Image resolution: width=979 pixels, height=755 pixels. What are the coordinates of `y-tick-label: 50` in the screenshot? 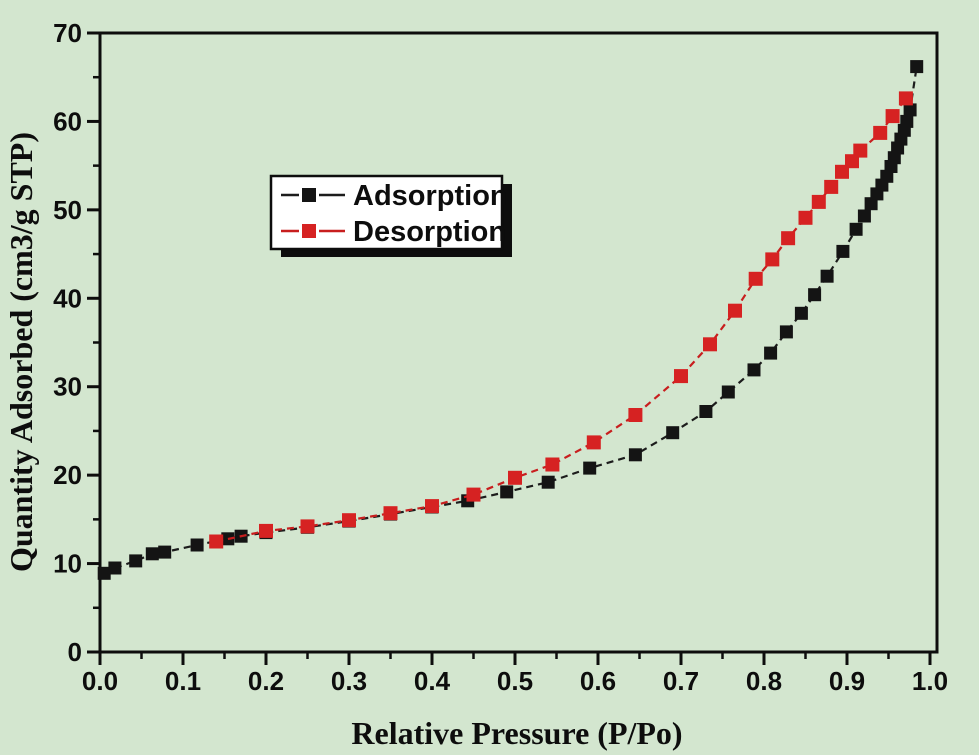 It's located at (67, 210).